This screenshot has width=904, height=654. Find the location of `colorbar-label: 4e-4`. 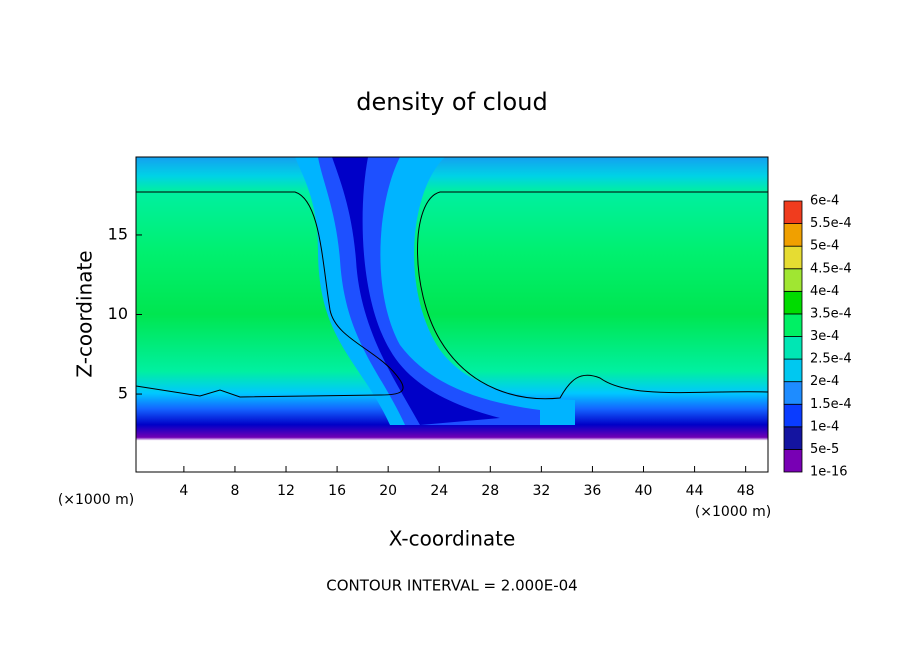

colorbar-label: 4e-4 is located at coordinates (824, 291).